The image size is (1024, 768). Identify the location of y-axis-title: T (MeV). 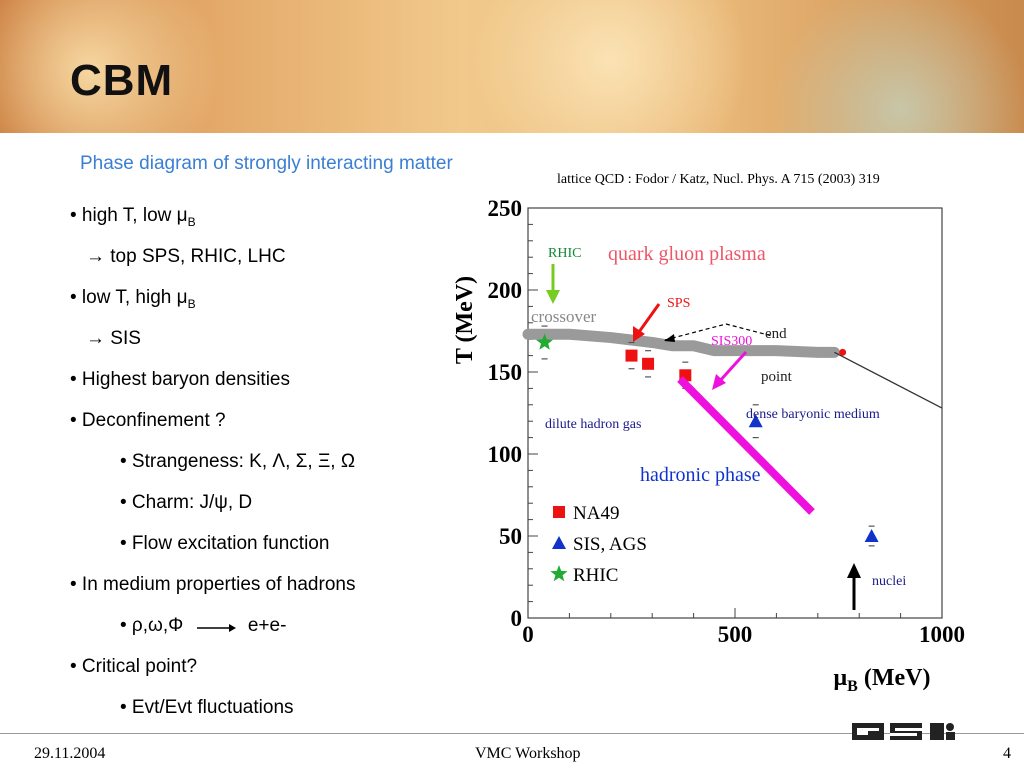
(465, 320).